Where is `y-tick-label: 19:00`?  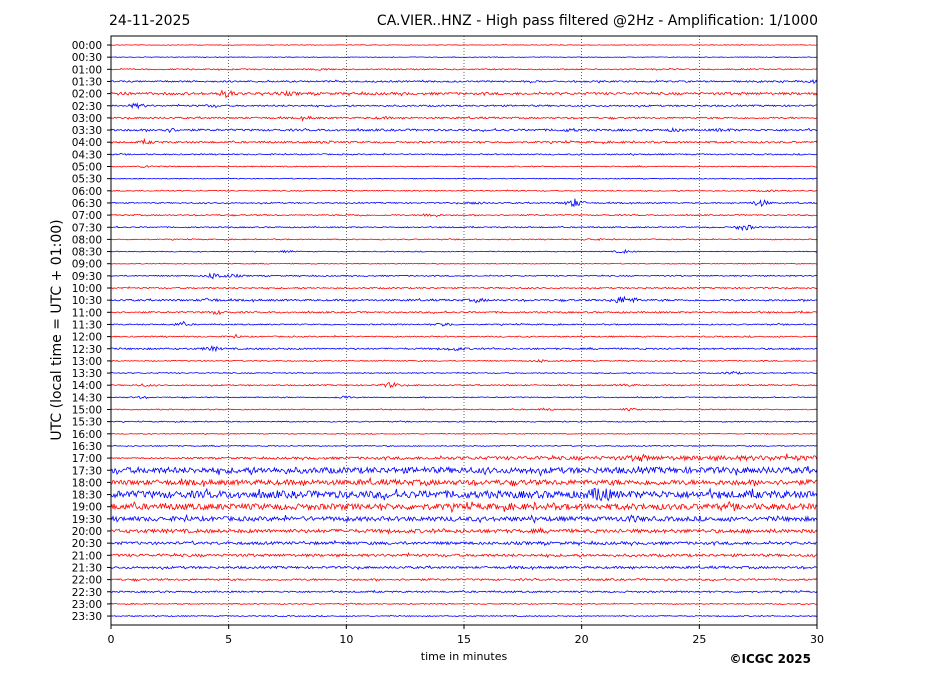
y-tick-label: 19:00 is located at coordinates (87, 508).